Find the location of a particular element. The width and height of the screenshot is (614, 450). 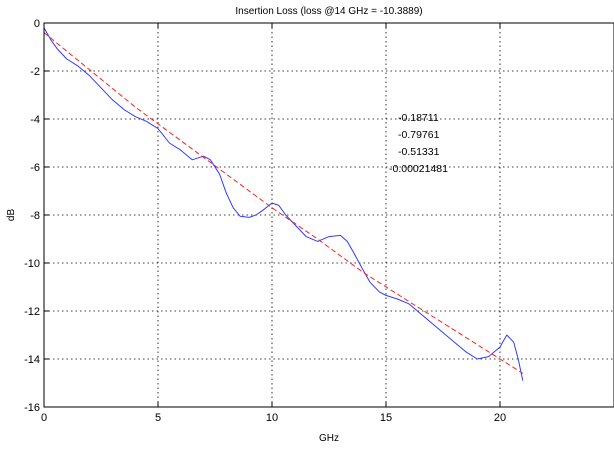

y-tick-label-7: -14 is located at coordinates (32, 360).